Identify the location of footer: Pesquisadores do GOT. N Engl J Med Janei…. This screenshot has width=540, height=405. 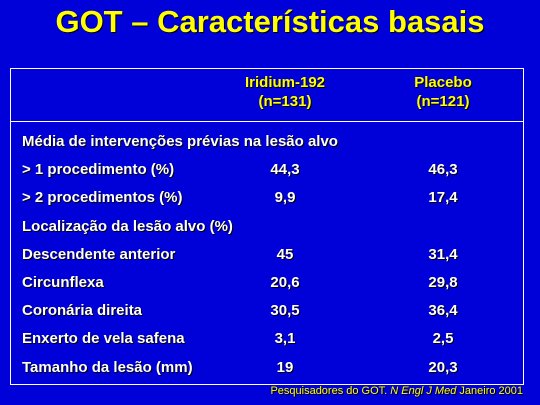
(396, 391).